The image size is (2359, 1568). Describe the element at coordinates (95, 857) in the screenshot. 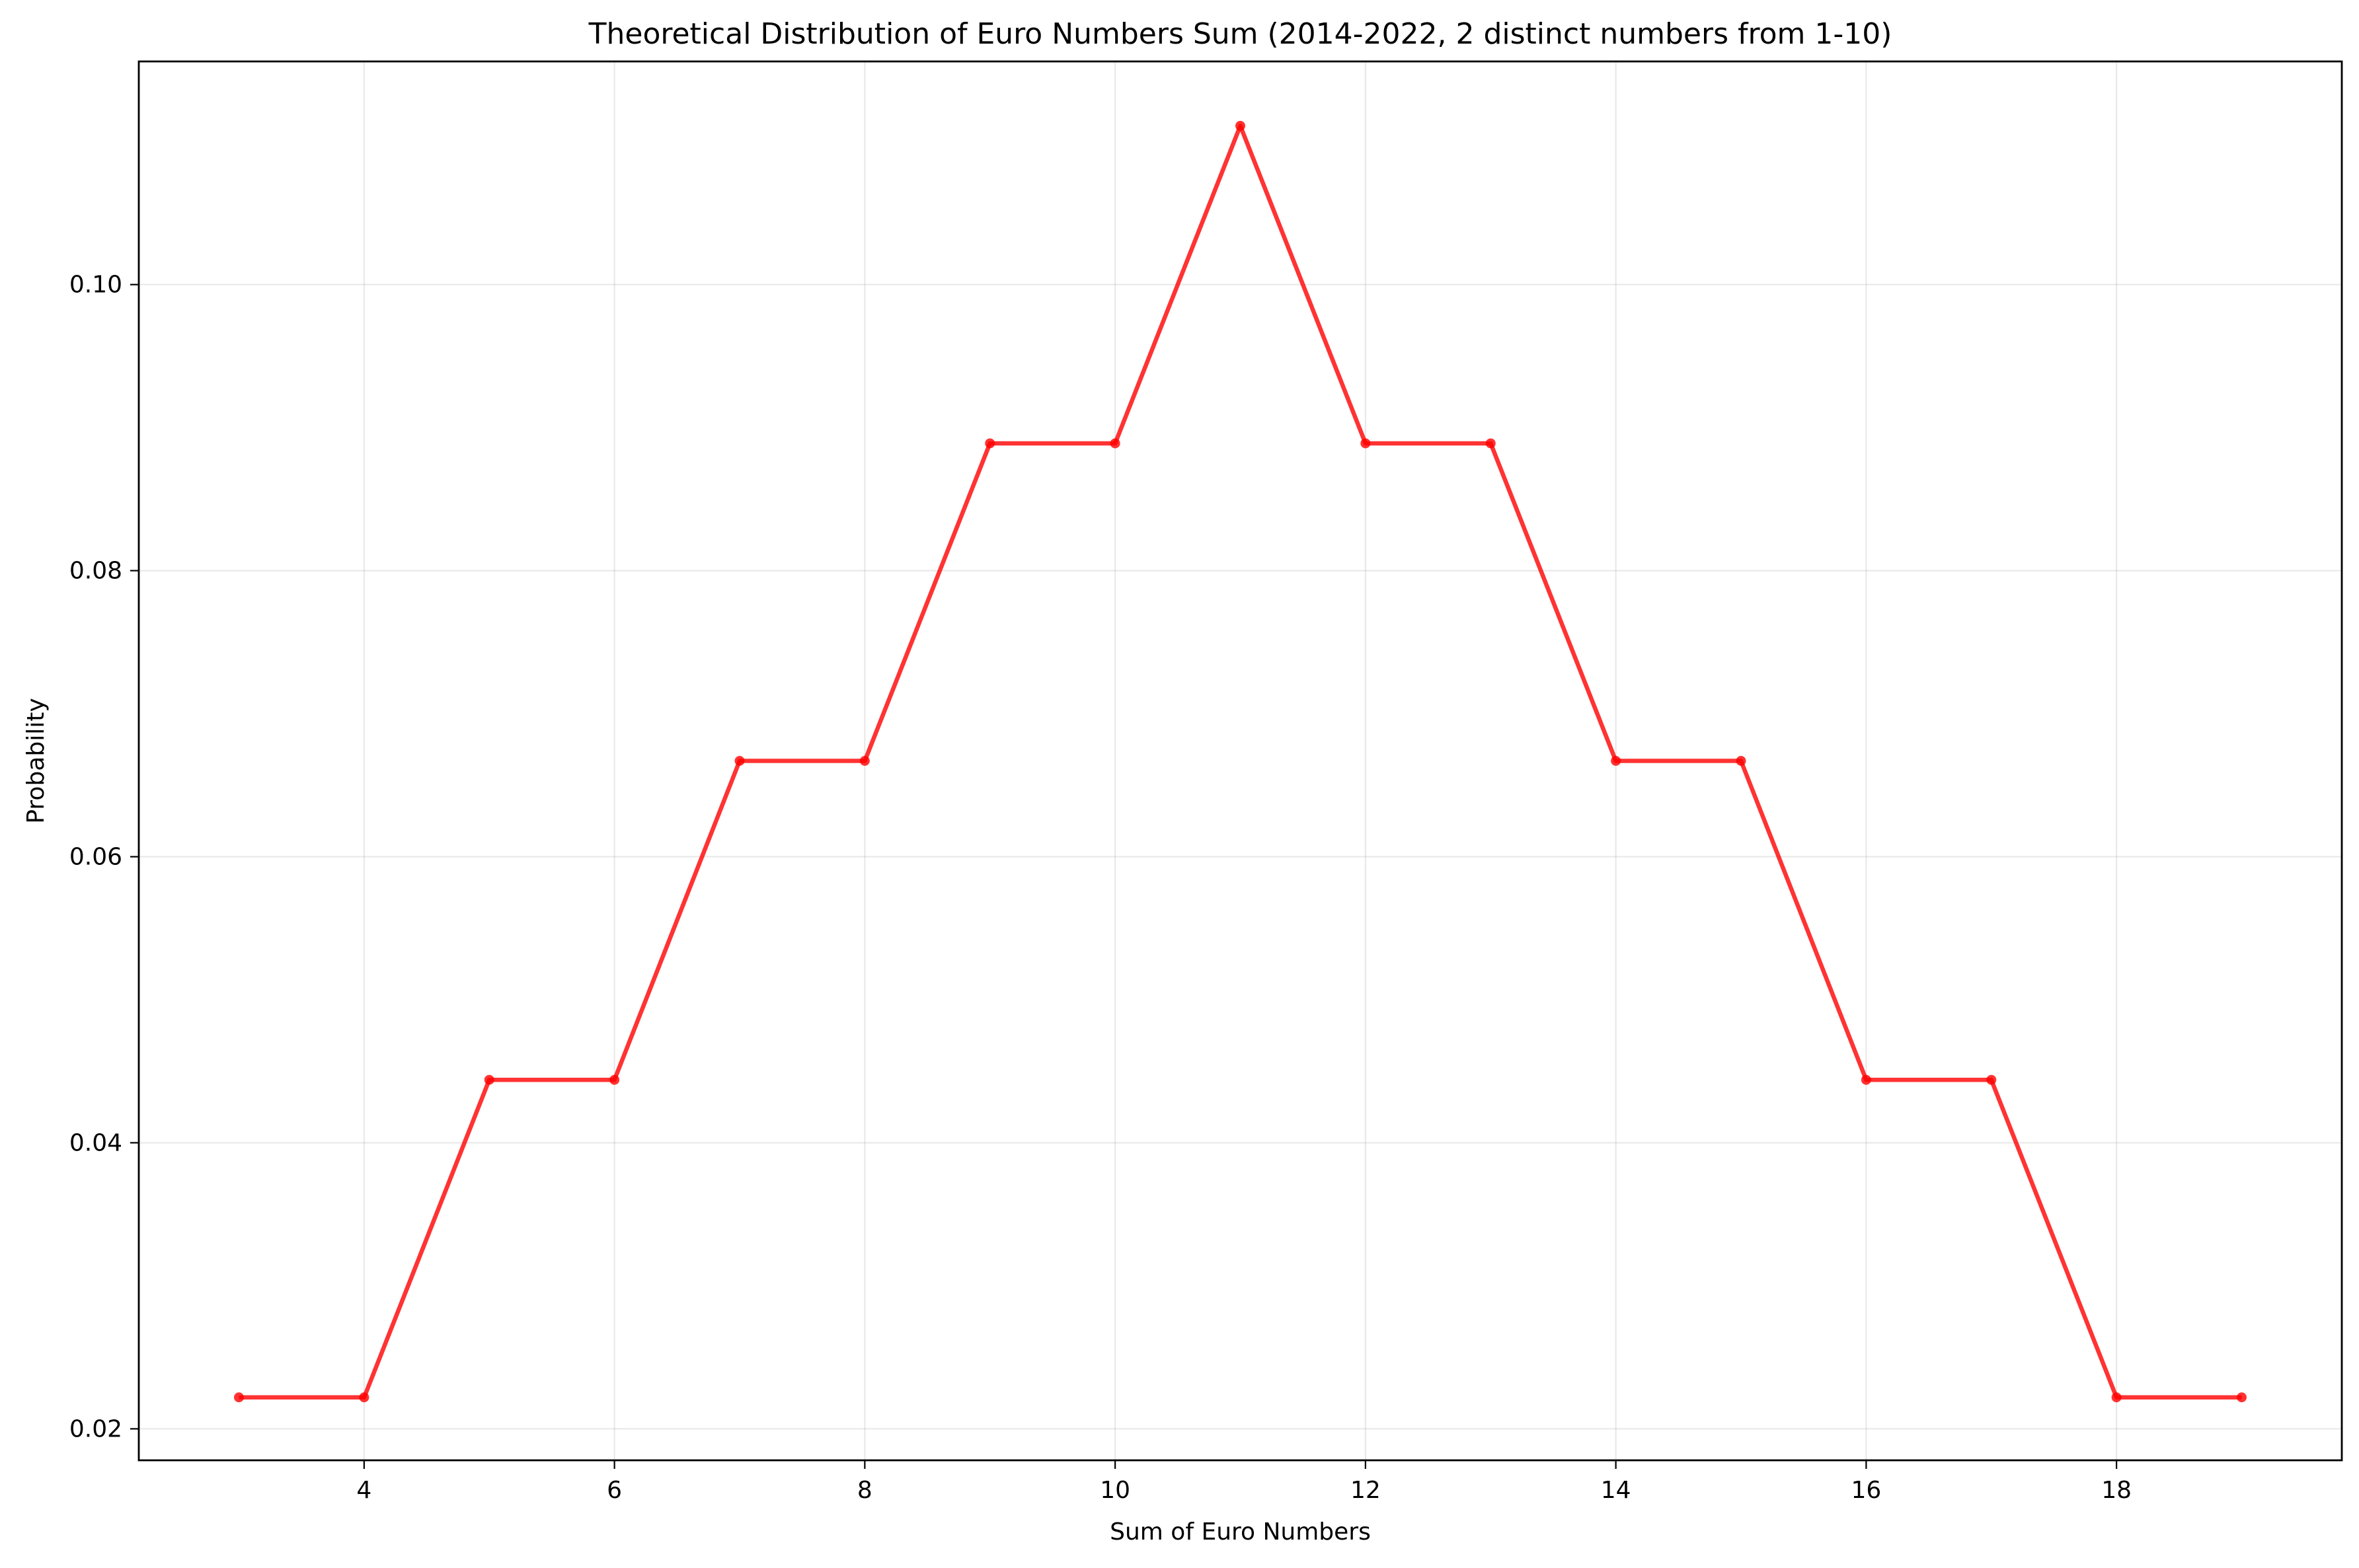

I see `y-tick-label: 0.06` at that location.